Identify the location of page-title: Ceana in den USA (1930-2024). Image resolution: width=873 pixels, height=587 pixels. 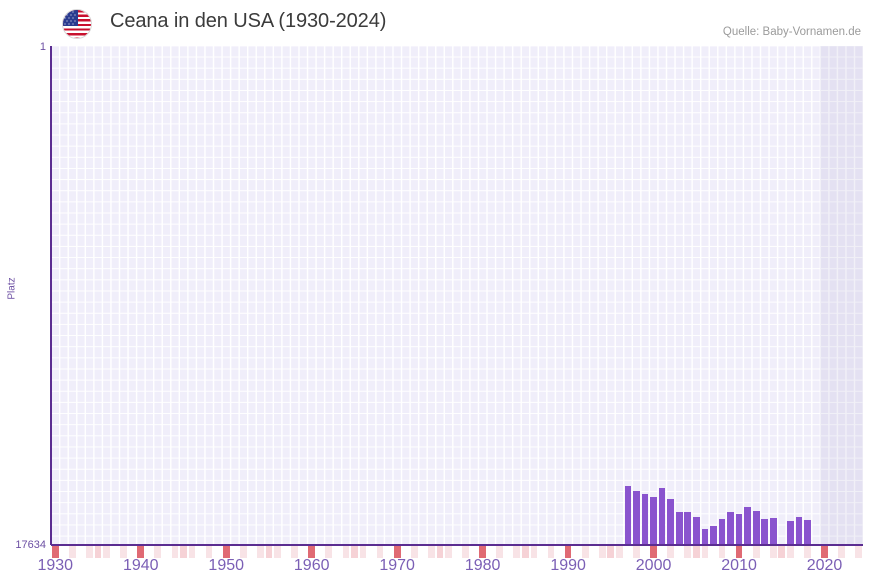
(248, 21).